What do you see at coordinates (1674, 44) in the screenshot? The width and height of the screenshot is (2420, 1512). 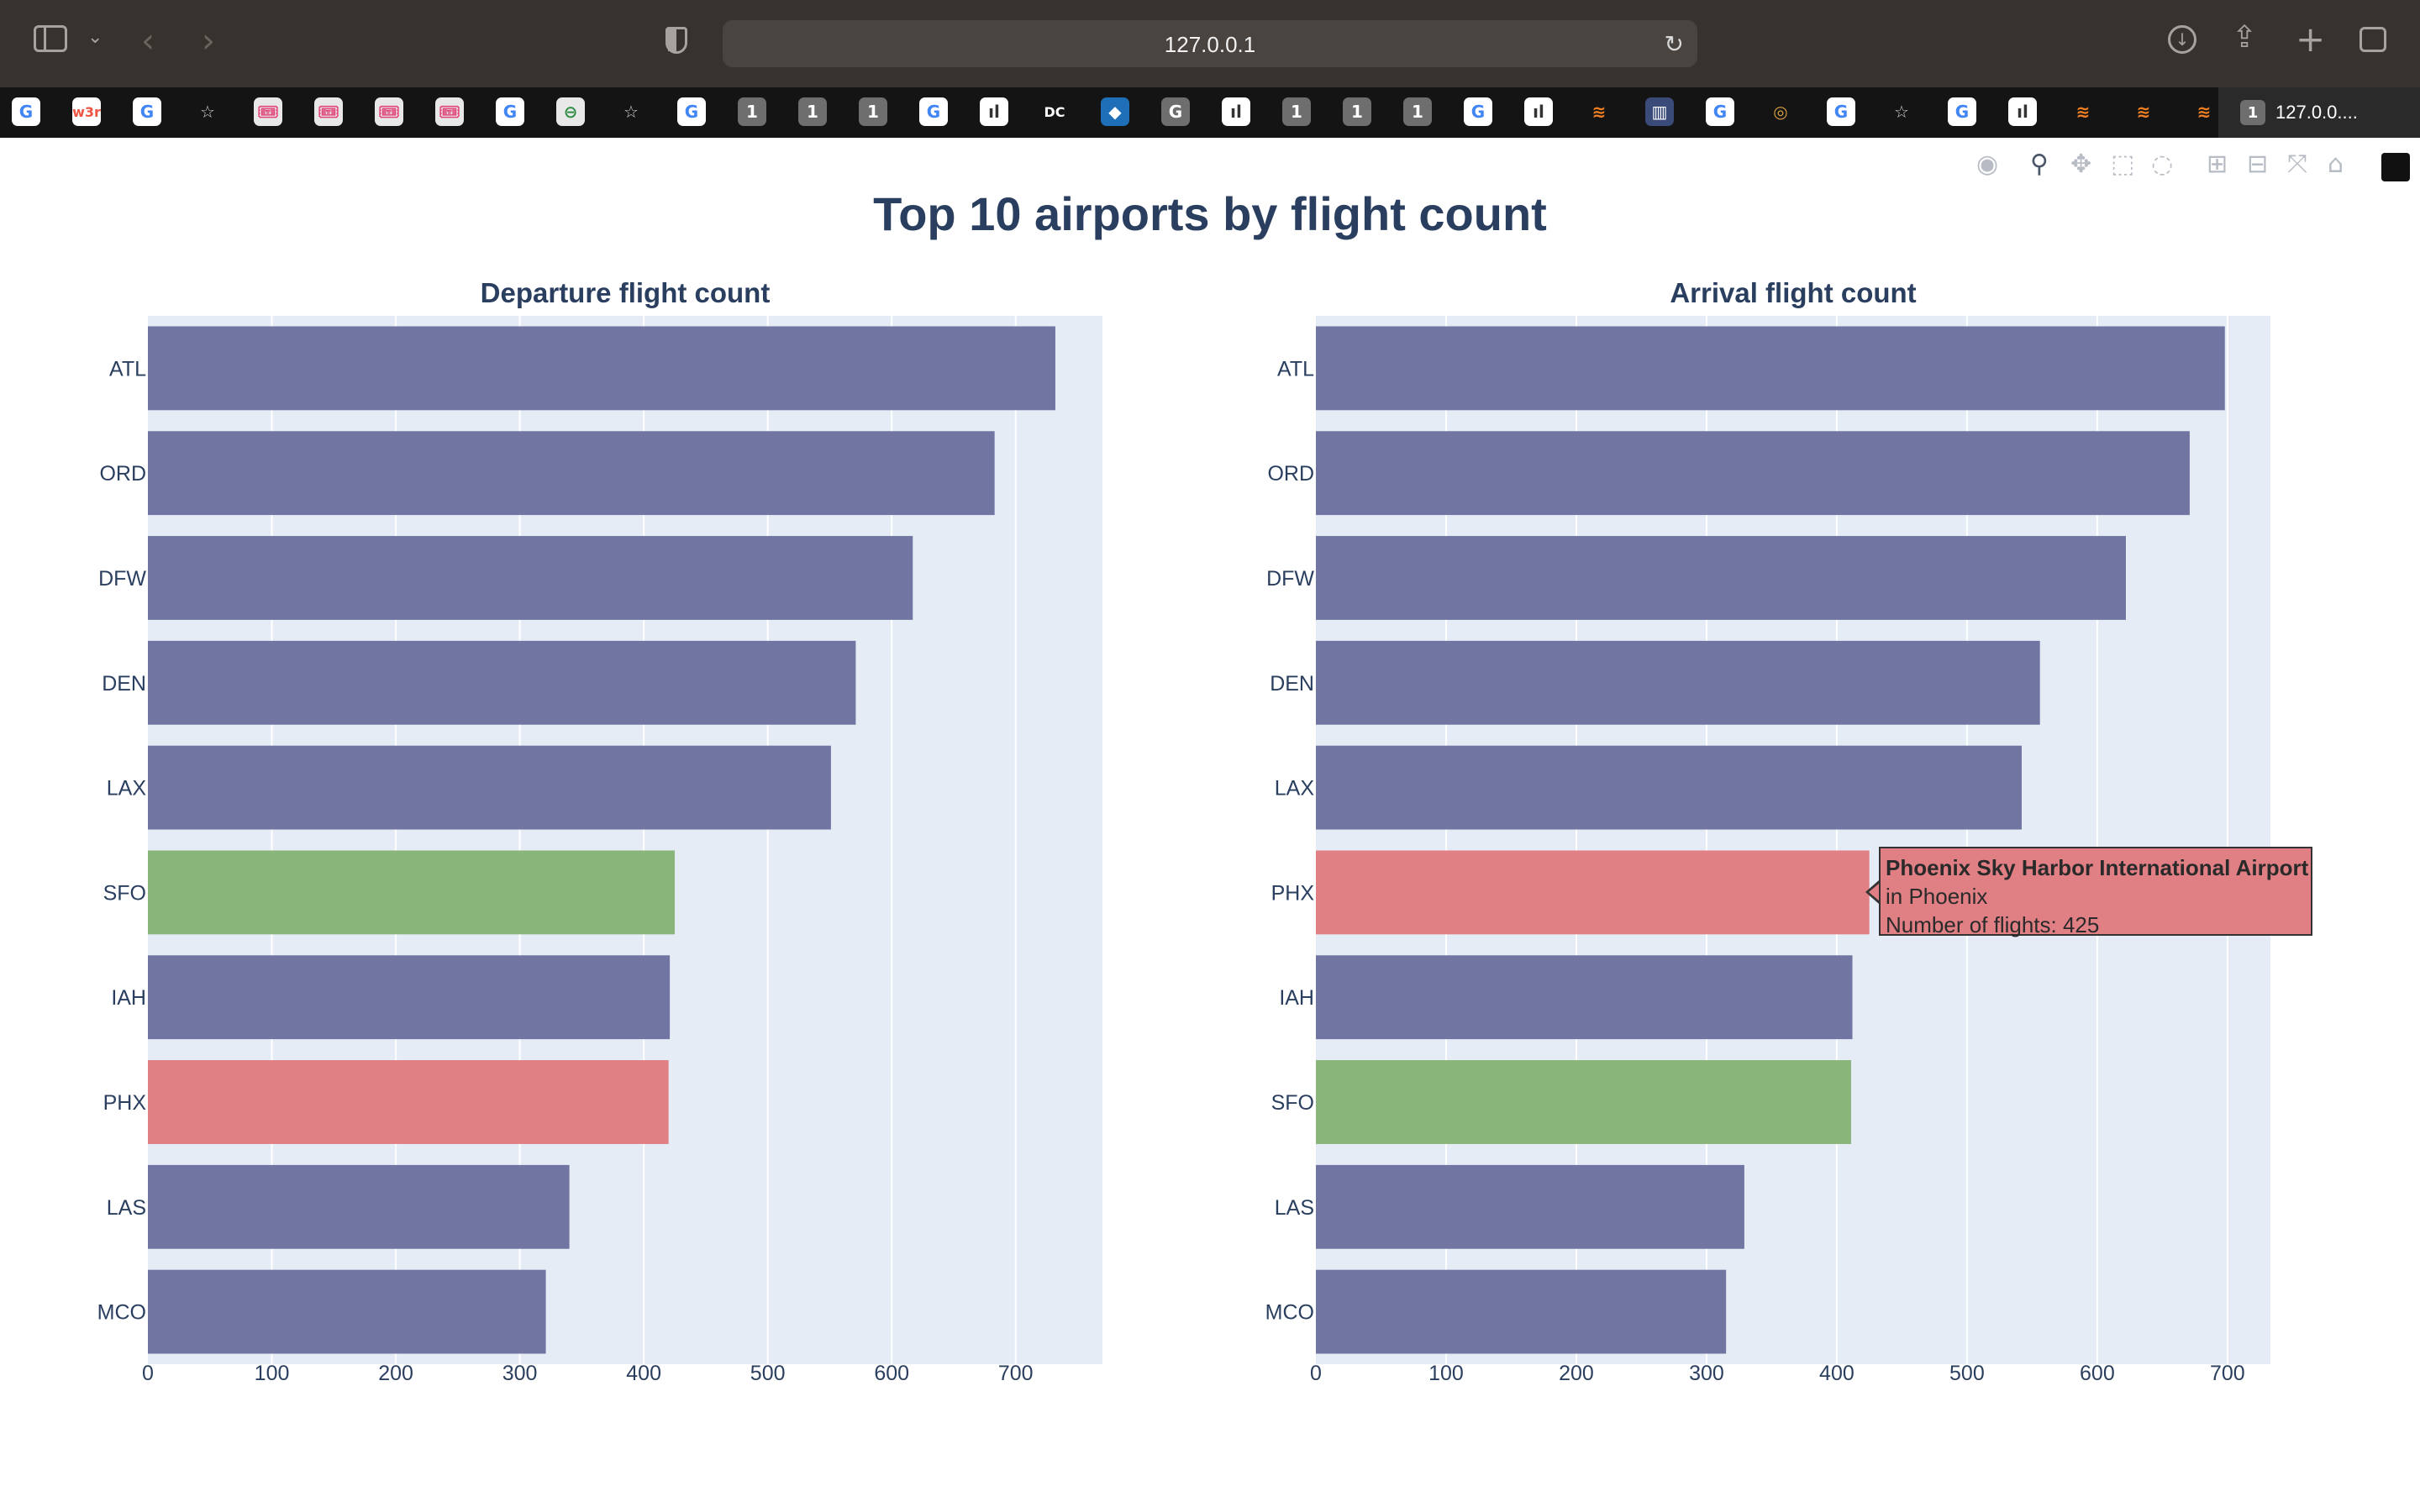 I see `reload-icon: ↻` at bounding box center [1674, 44].